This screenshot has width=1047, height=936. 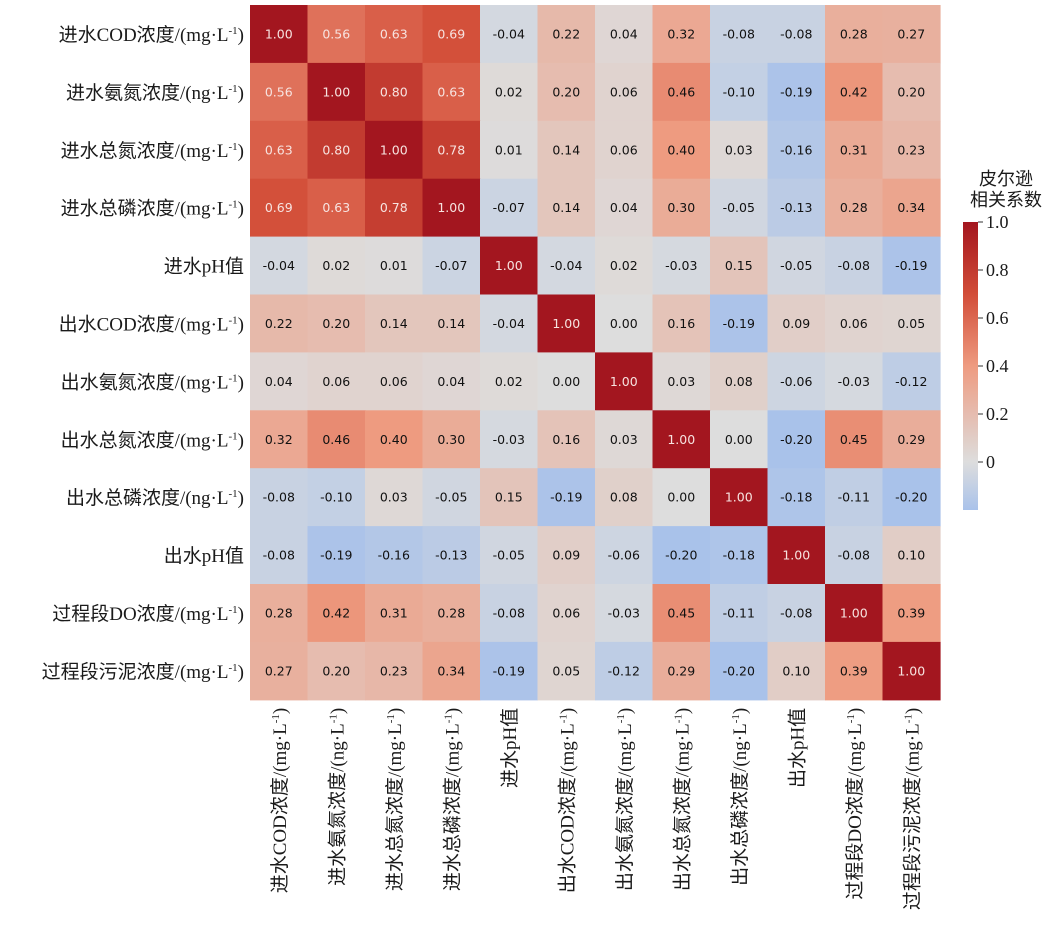 I want to click on row-label: 过程段DO浓度/(mg·L-1), so click(x=148, y=614).